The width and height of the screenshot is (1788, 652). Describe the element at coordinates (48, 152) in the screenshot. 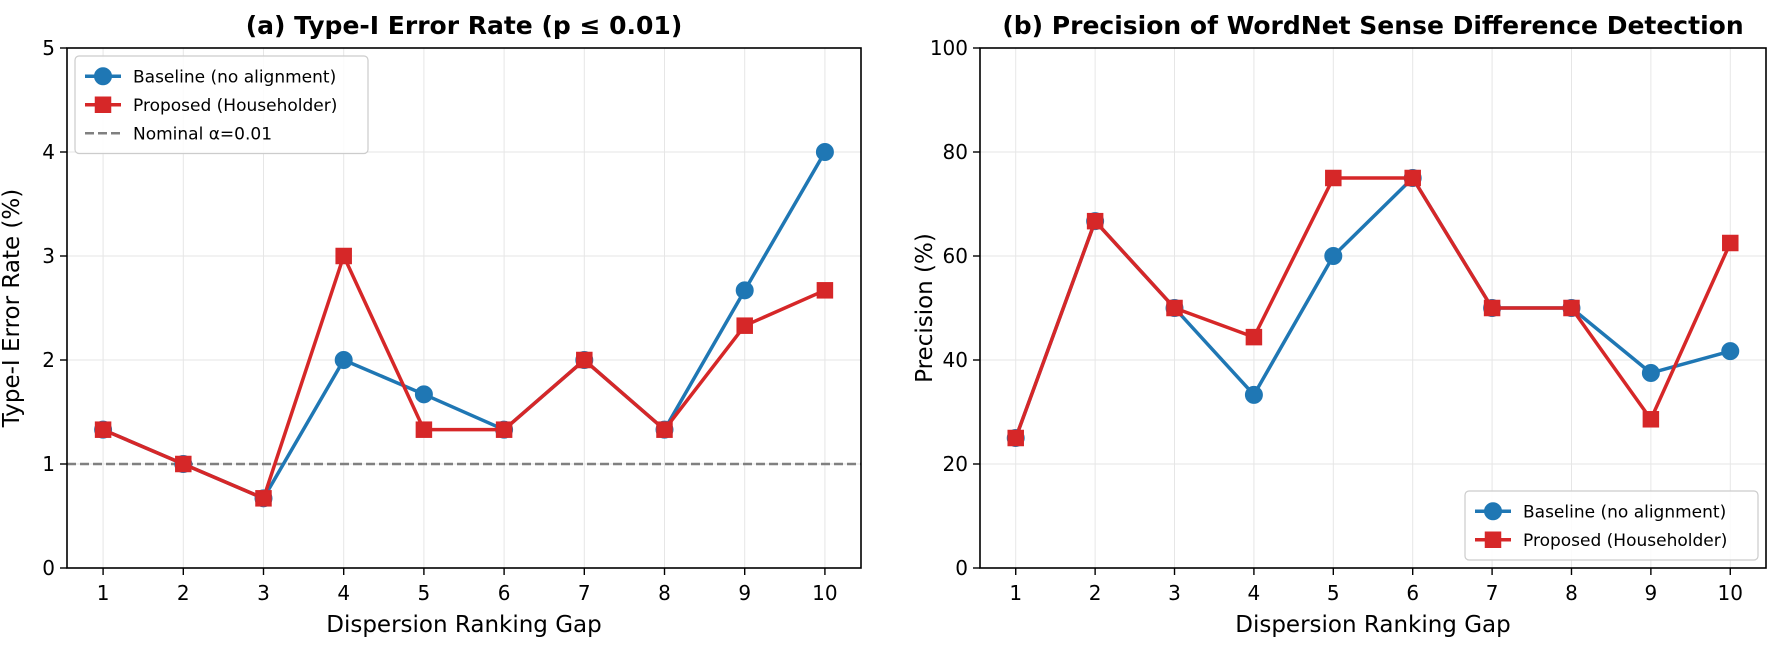

I see `y-tick-label: 4` at that location.